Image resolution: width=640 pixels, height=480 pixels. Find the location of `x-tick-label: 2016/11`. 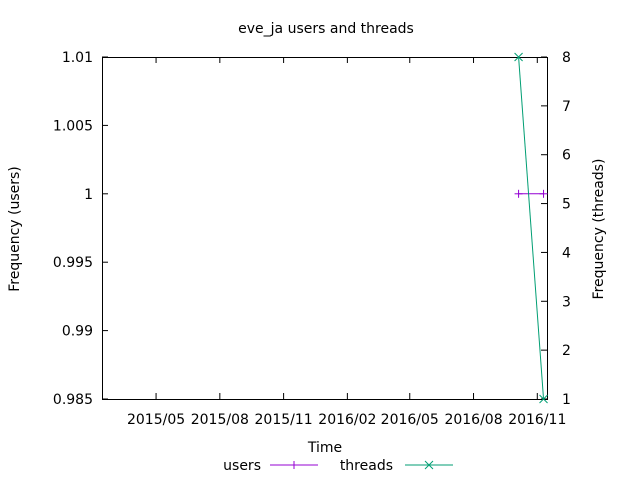

x-tick-label: 2016/11 is located at coordinates (537, 420).